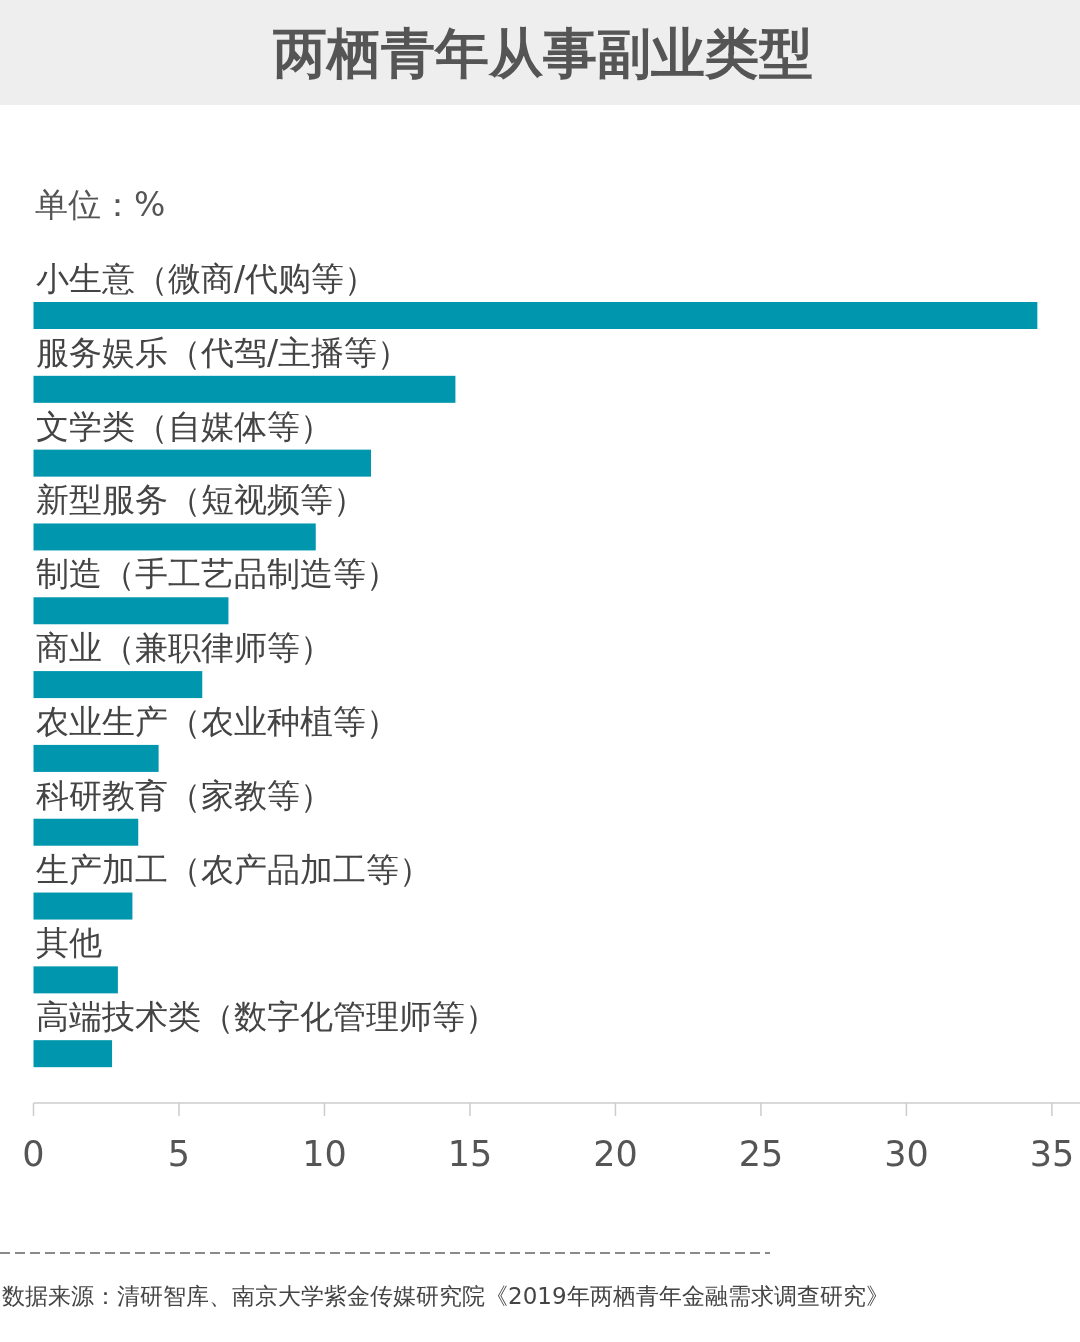  Describe the element at coordinates (267, 1017) in the screenshot. I see `y-tick-label: 高端技术类（数字化管理师等）` at that location.